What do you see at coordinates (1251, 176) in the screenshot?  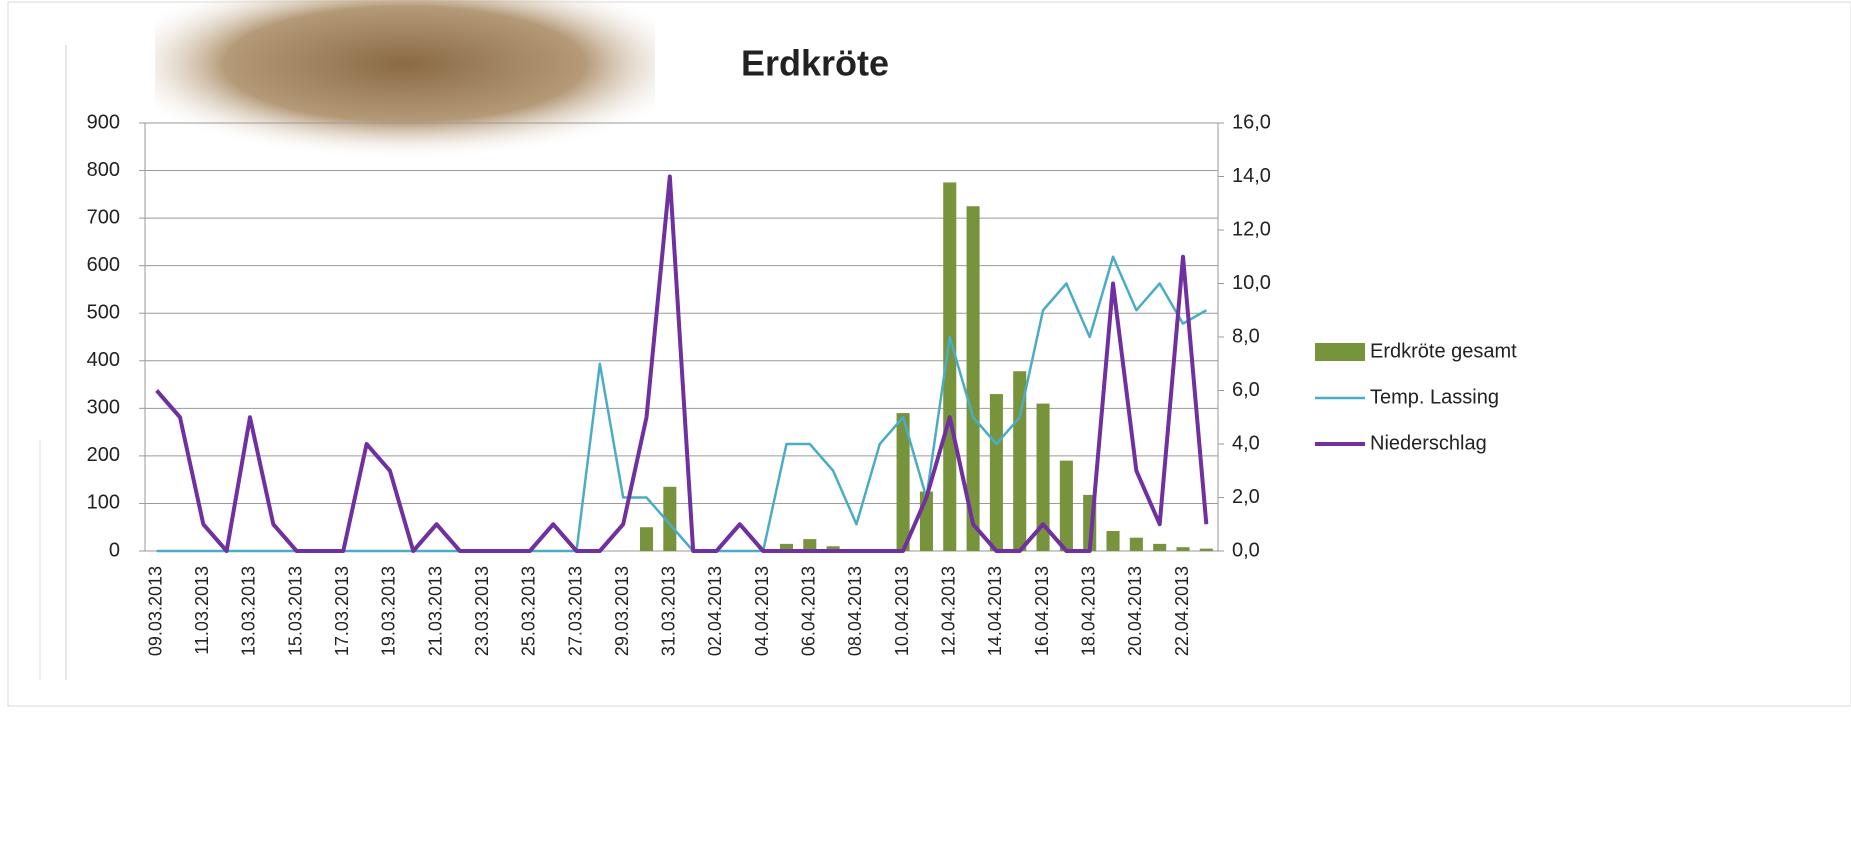 I see `y2-tick-label: 14,0` at bounding box center [1251, 176].